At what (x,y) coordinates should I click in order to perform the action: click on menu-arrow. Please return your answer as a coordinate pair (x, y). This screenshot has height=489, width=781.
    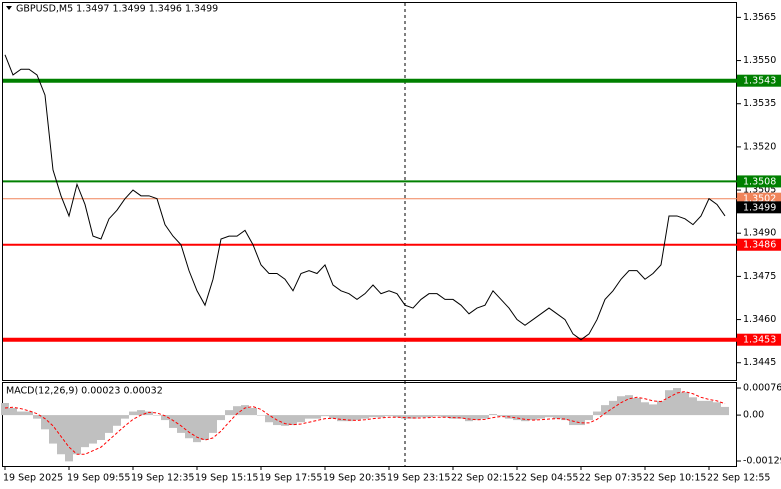
    Looking at the image, I should click on (9, 8).